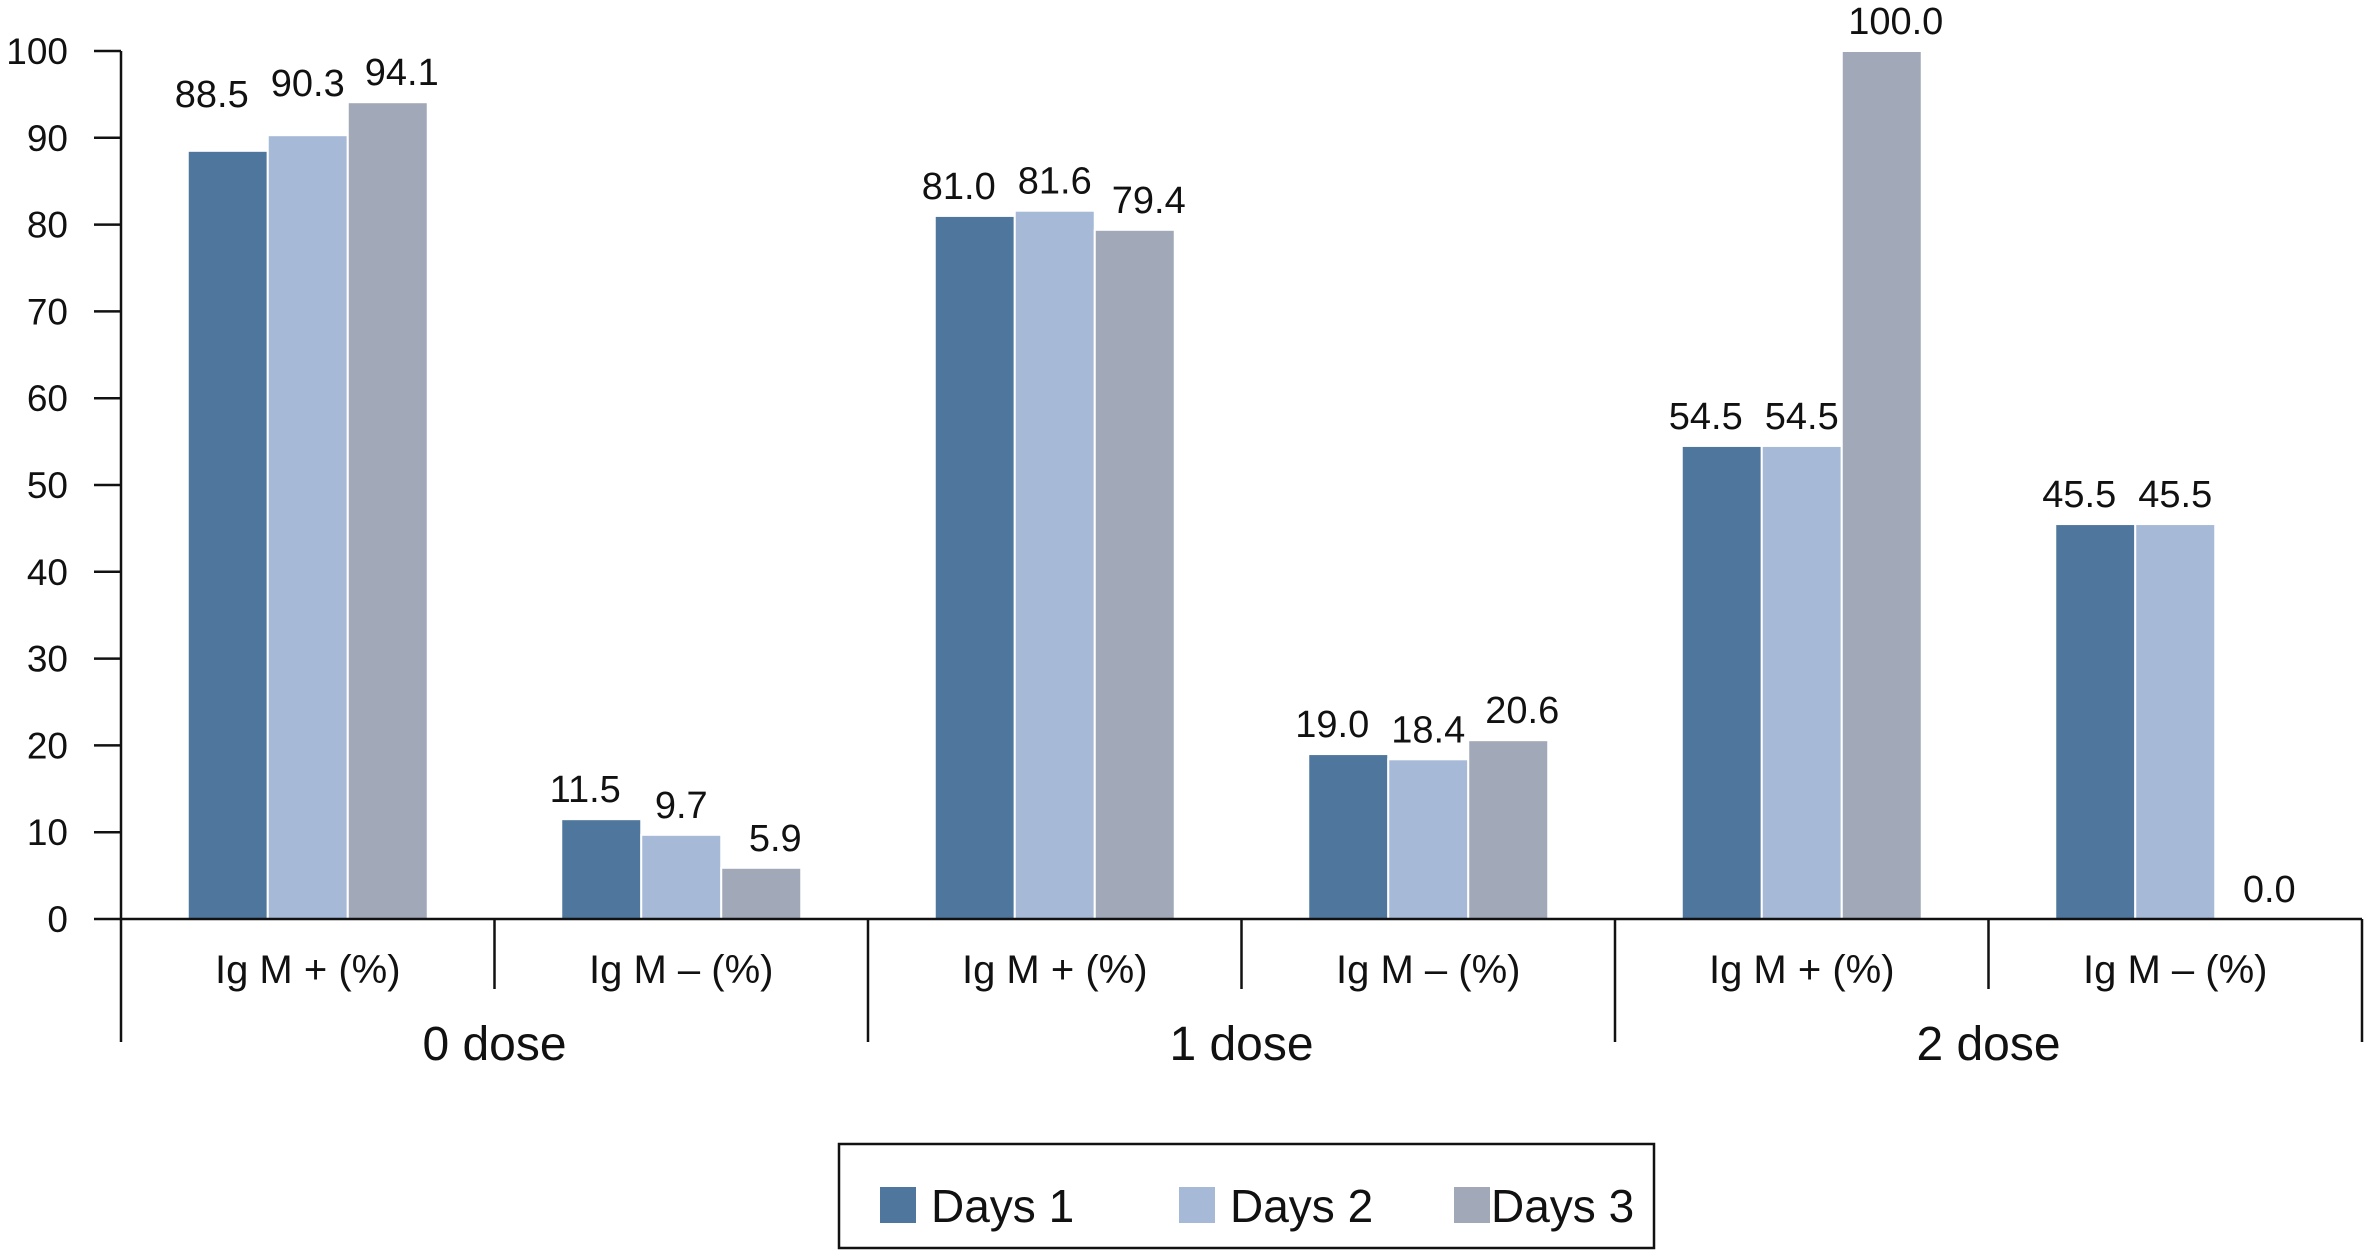 The height and width of the screenshot is (1251, 2367). What do you see at coordinates (681, 877) in the screenshot?
I see `bar-days-2-0-dose-igm-neg` at bounding box center [681, 877].